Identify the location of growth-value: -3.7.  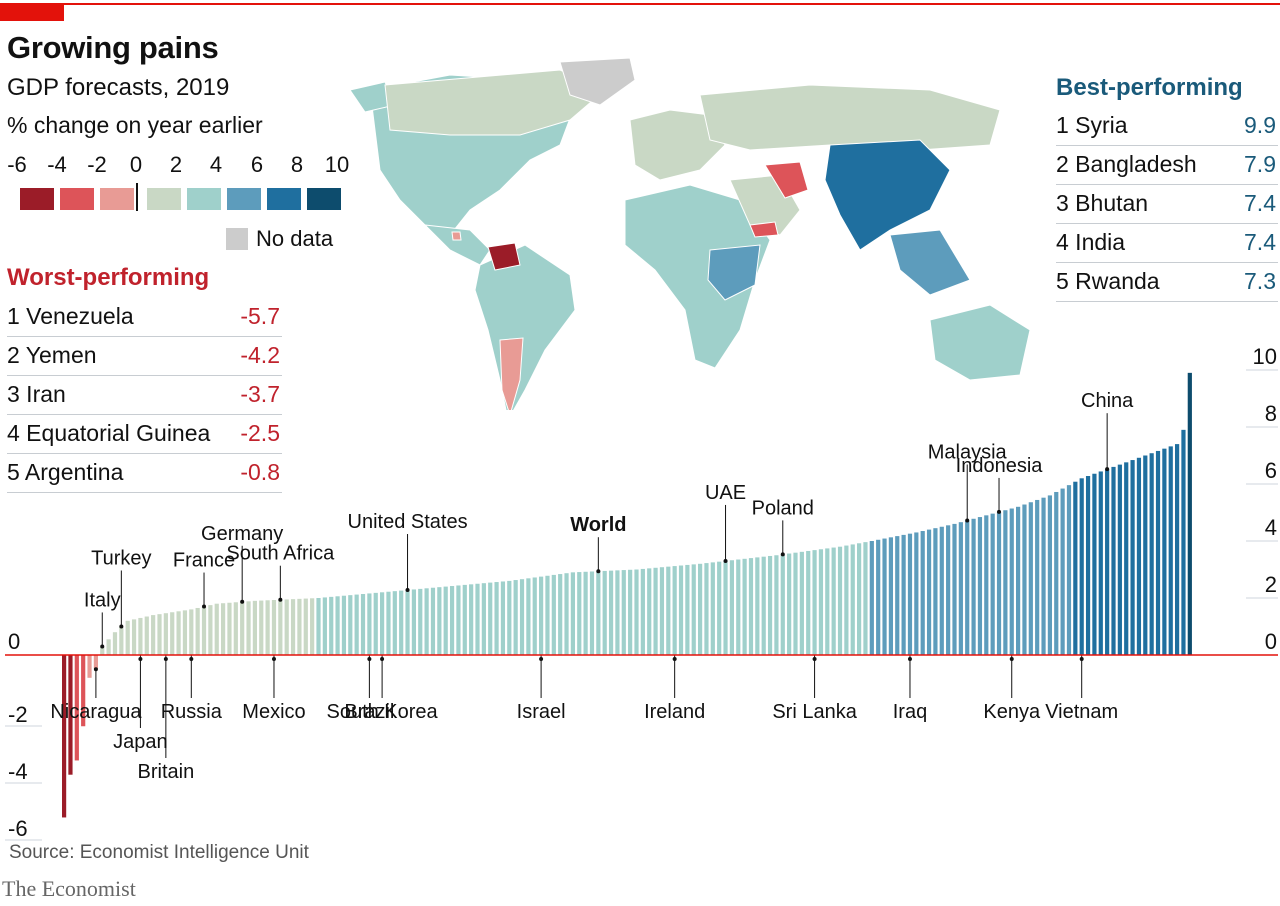
(260, 394).